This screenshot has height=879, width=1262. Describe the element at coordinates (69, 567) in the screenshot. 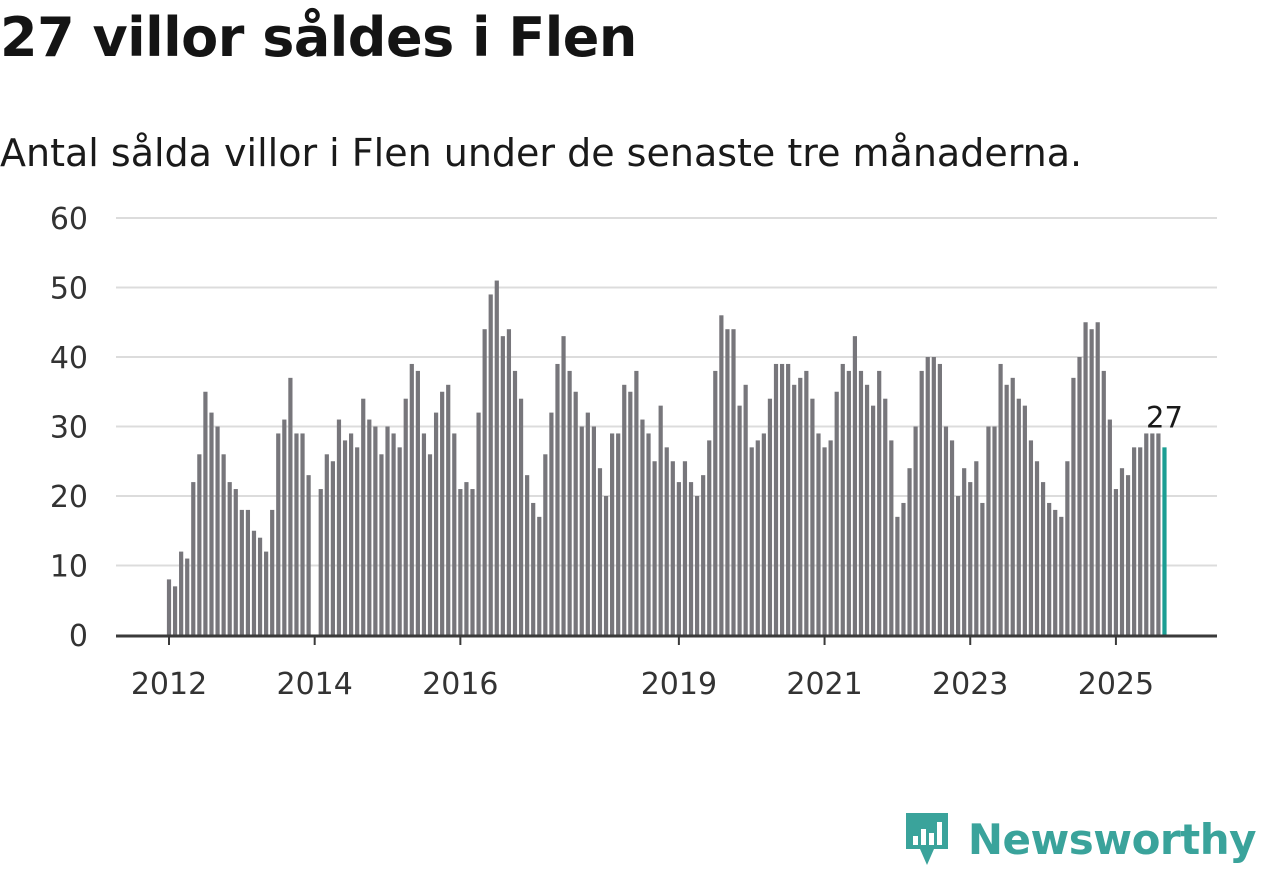

I see `y-tick-label: 10` at that location.